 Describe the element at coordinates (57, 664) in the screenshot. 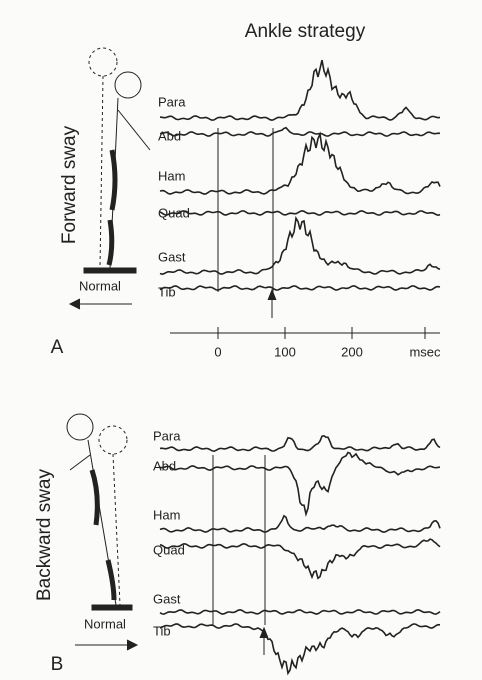

I see `panel-label: B` at that location.